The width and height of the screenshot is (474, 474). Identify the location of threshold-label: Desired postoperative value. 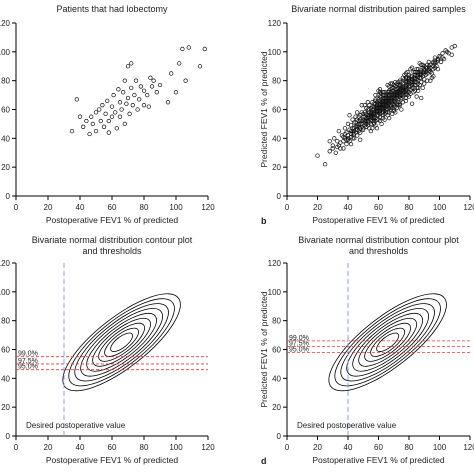
(347, 425).